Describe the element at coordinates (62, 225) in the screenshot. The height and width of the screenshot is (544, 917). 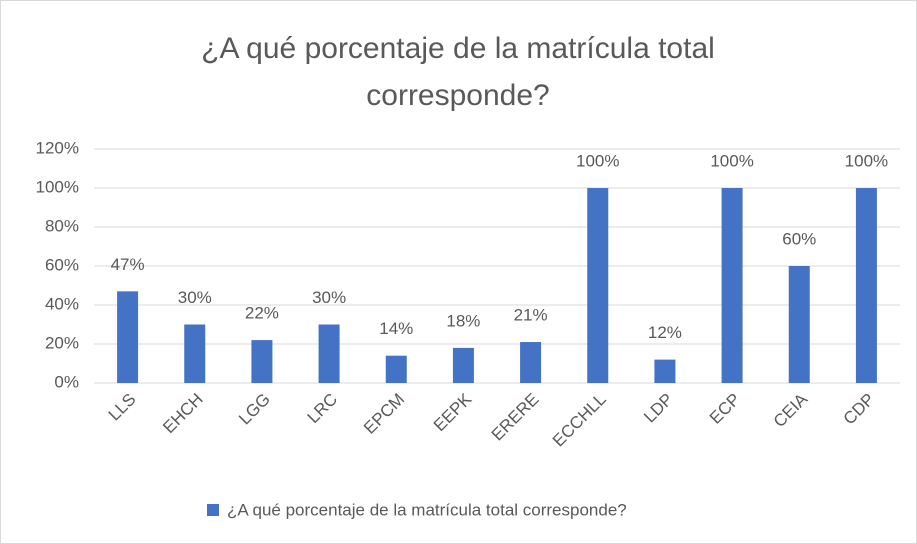
I see `y-tick-label: 80%` at that location.